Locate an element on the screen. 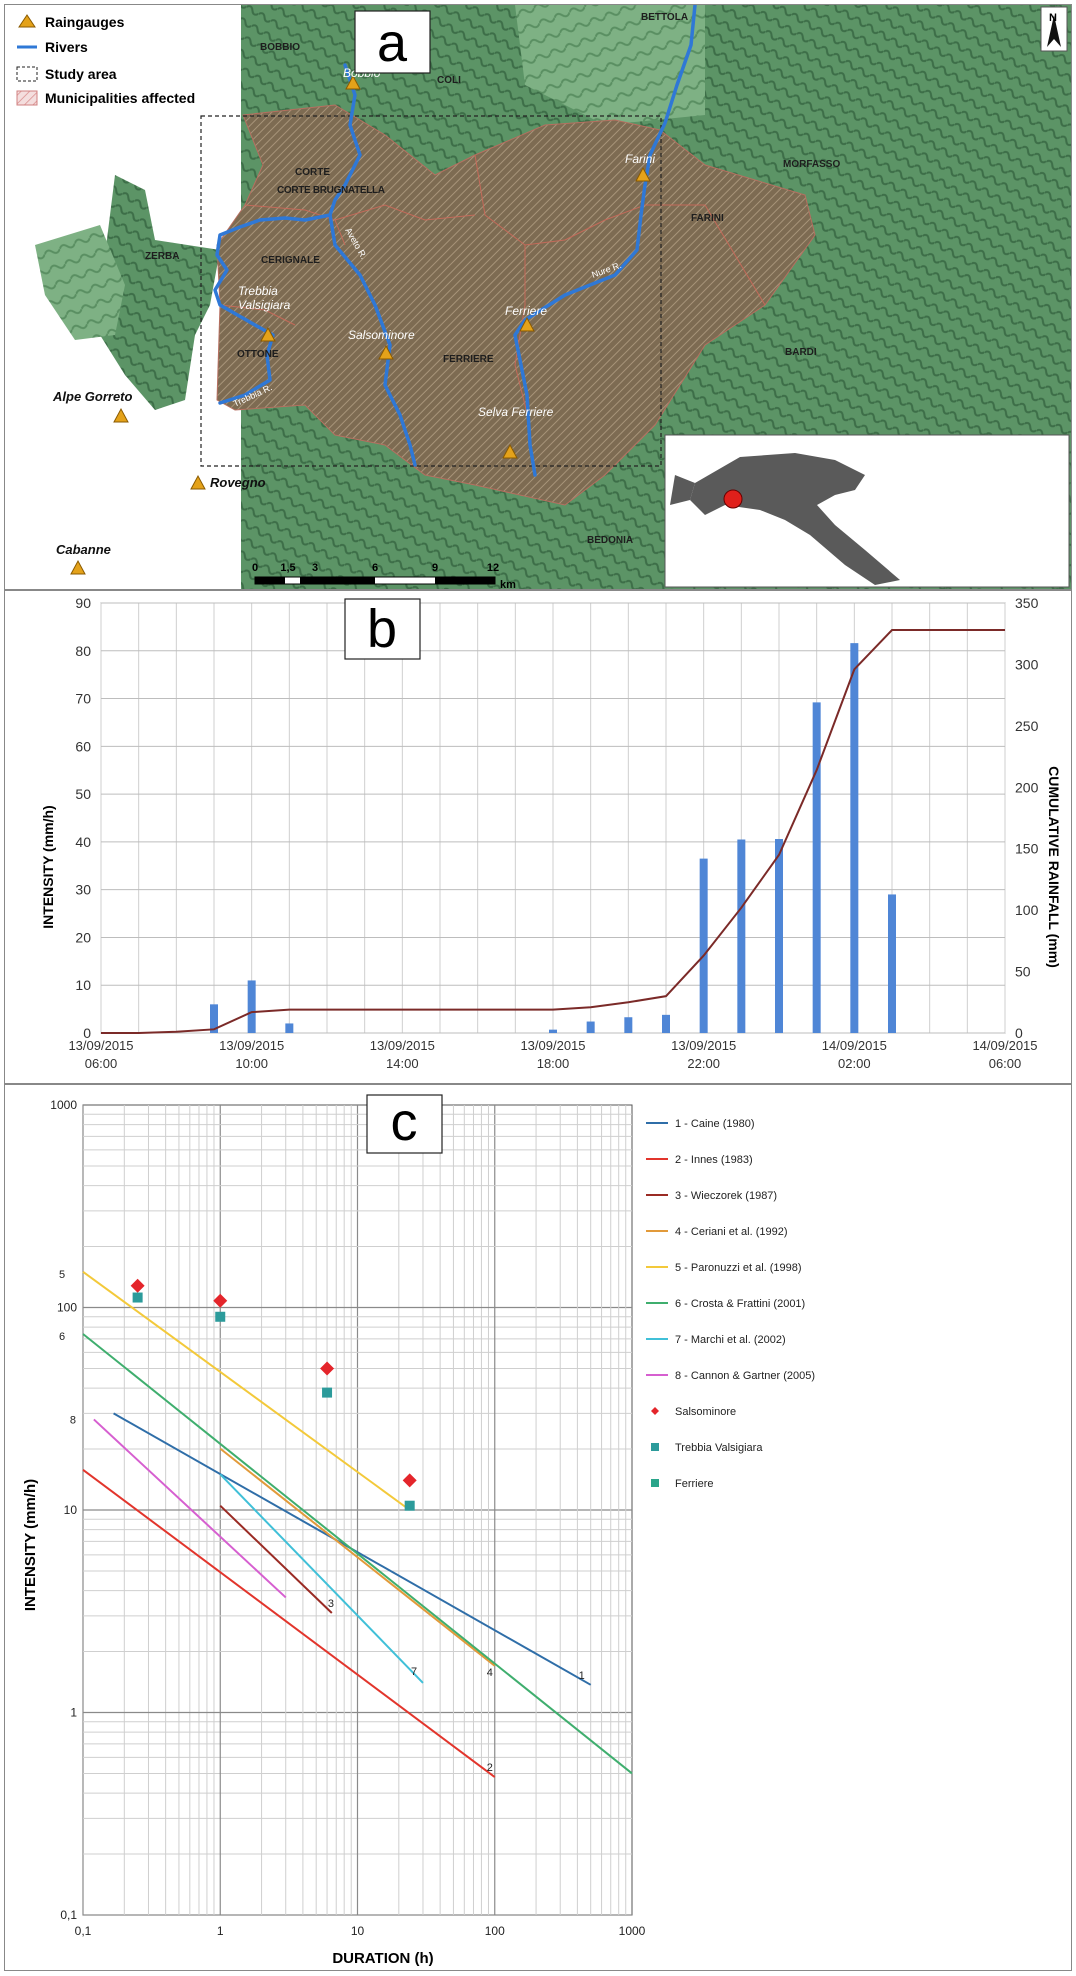  scale-unit: km is located at coordinates (508, 584).